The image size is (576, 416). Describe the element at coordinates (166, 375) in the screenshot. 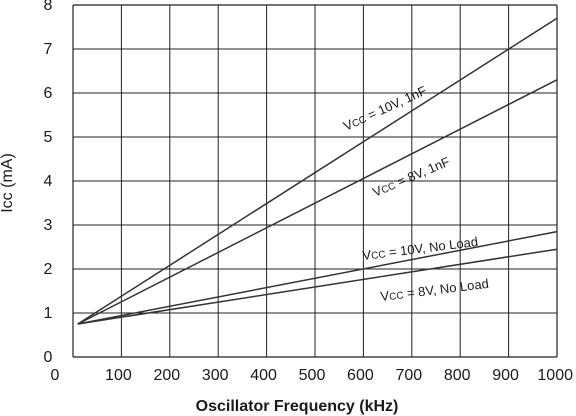

I see `x-tick-label: 200` at that location.